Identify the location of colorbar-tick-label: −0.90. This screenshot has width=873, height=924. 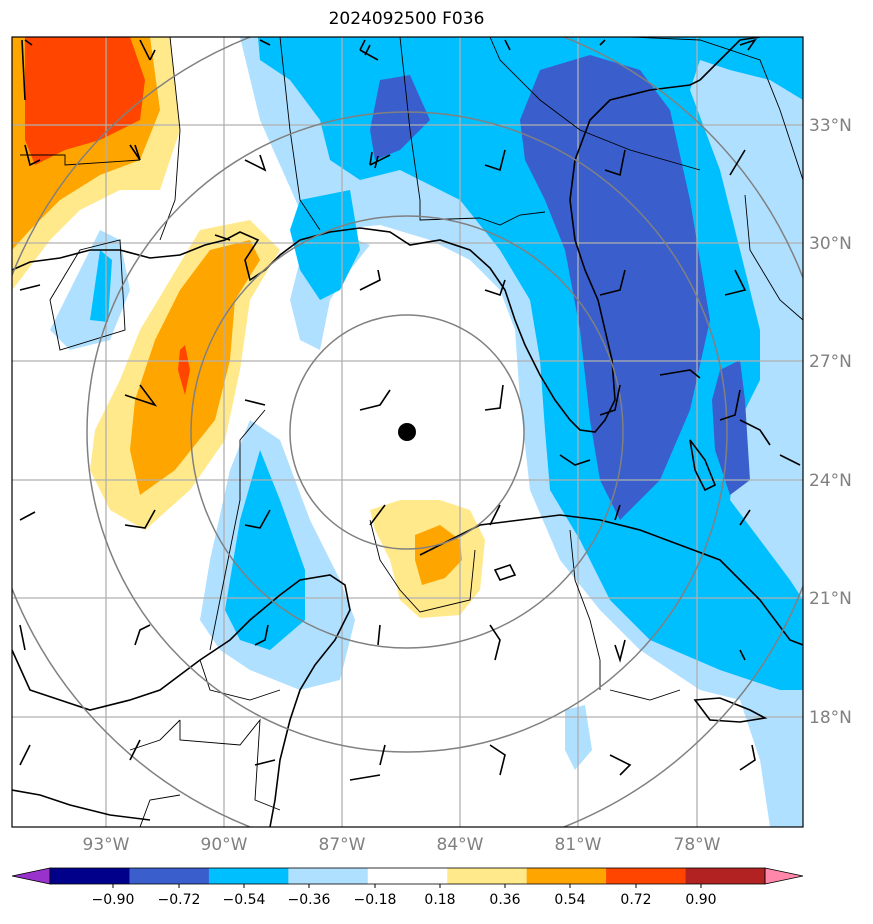
(113, 900).